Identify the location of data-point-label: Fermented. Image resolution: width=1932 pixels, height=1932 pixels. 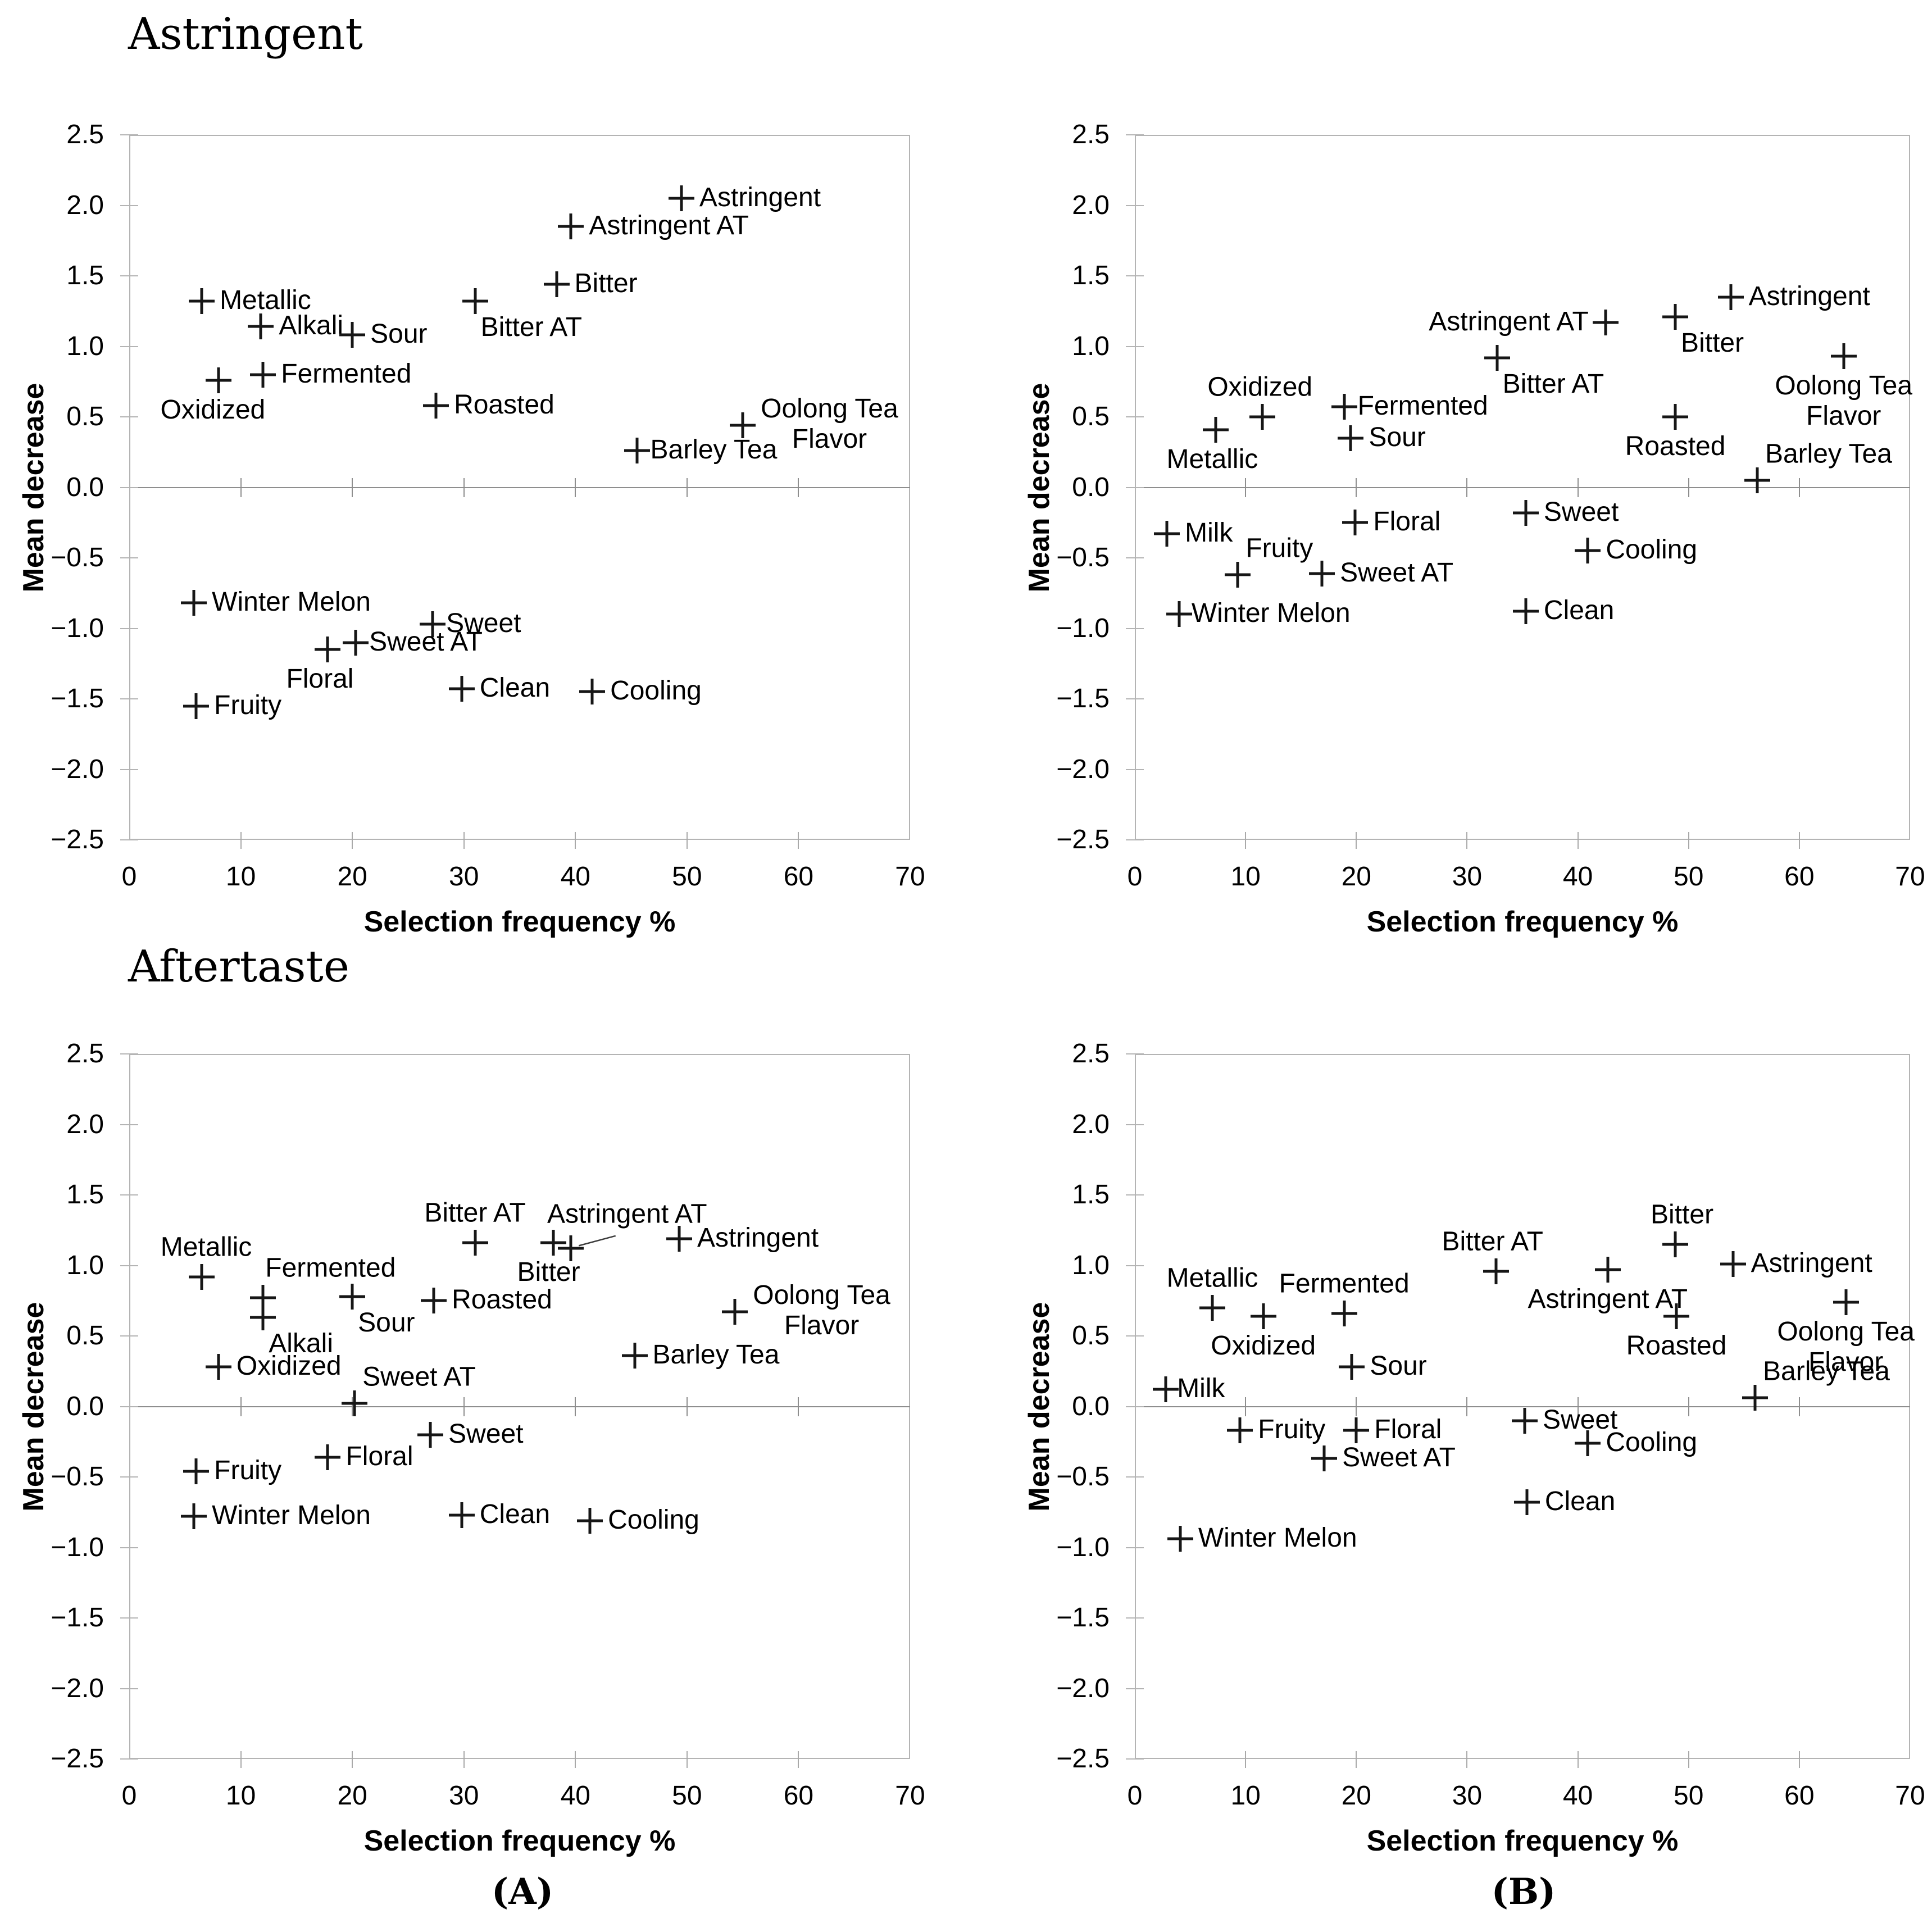
(330, 1268).